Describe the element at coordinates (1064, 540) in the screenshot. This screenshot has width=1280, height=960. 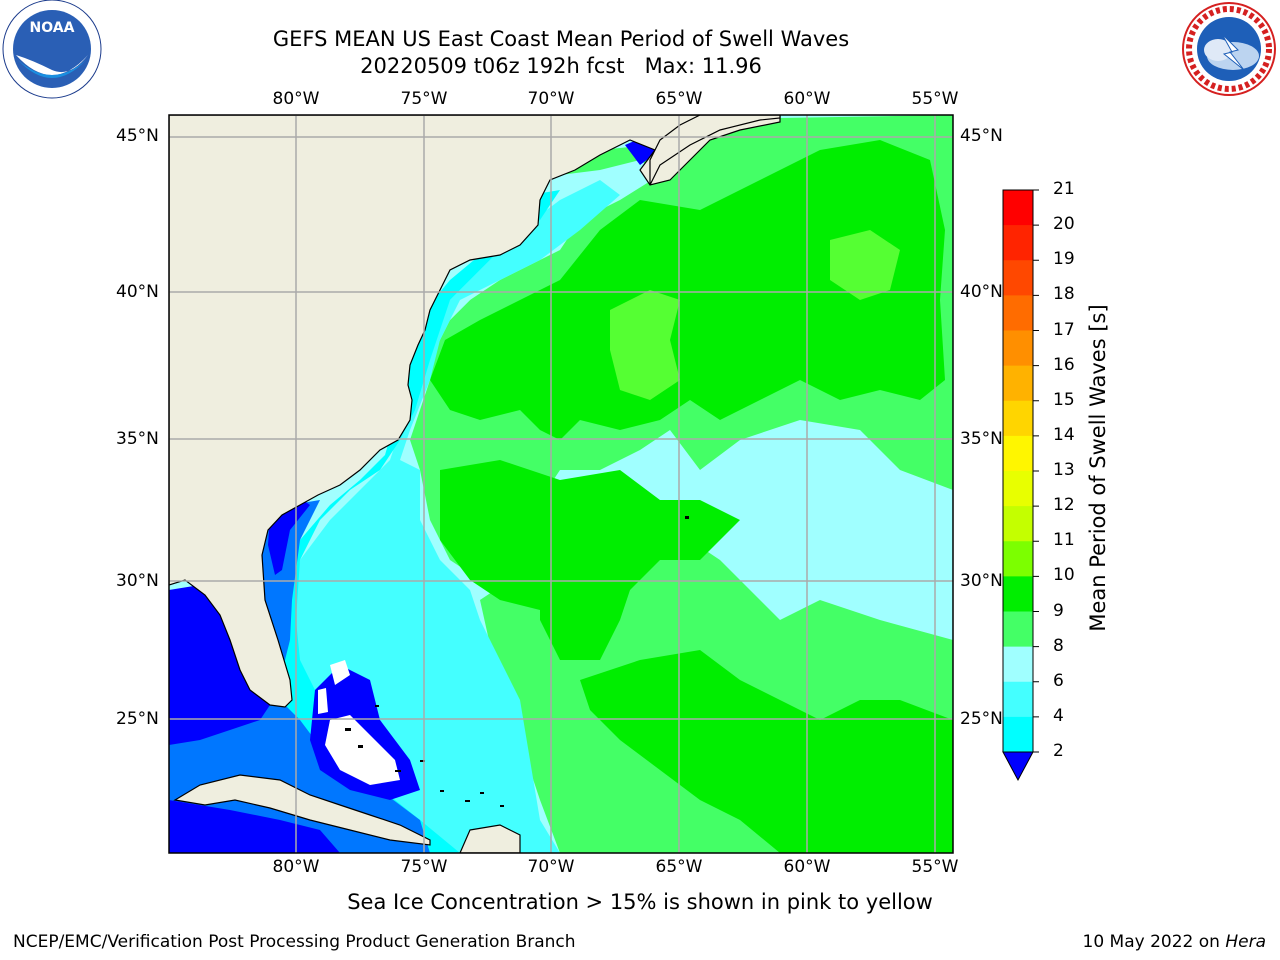
I see `colorbar-tick-label: 11` at that location.